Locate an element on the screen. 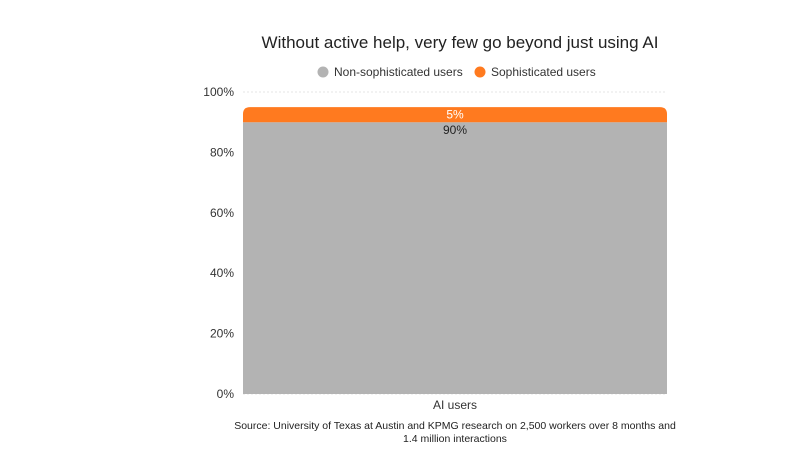 The width and height of the screenshot is (800, 450). legend-label: Non-sophisticated users is located at coordinates (398, 72).